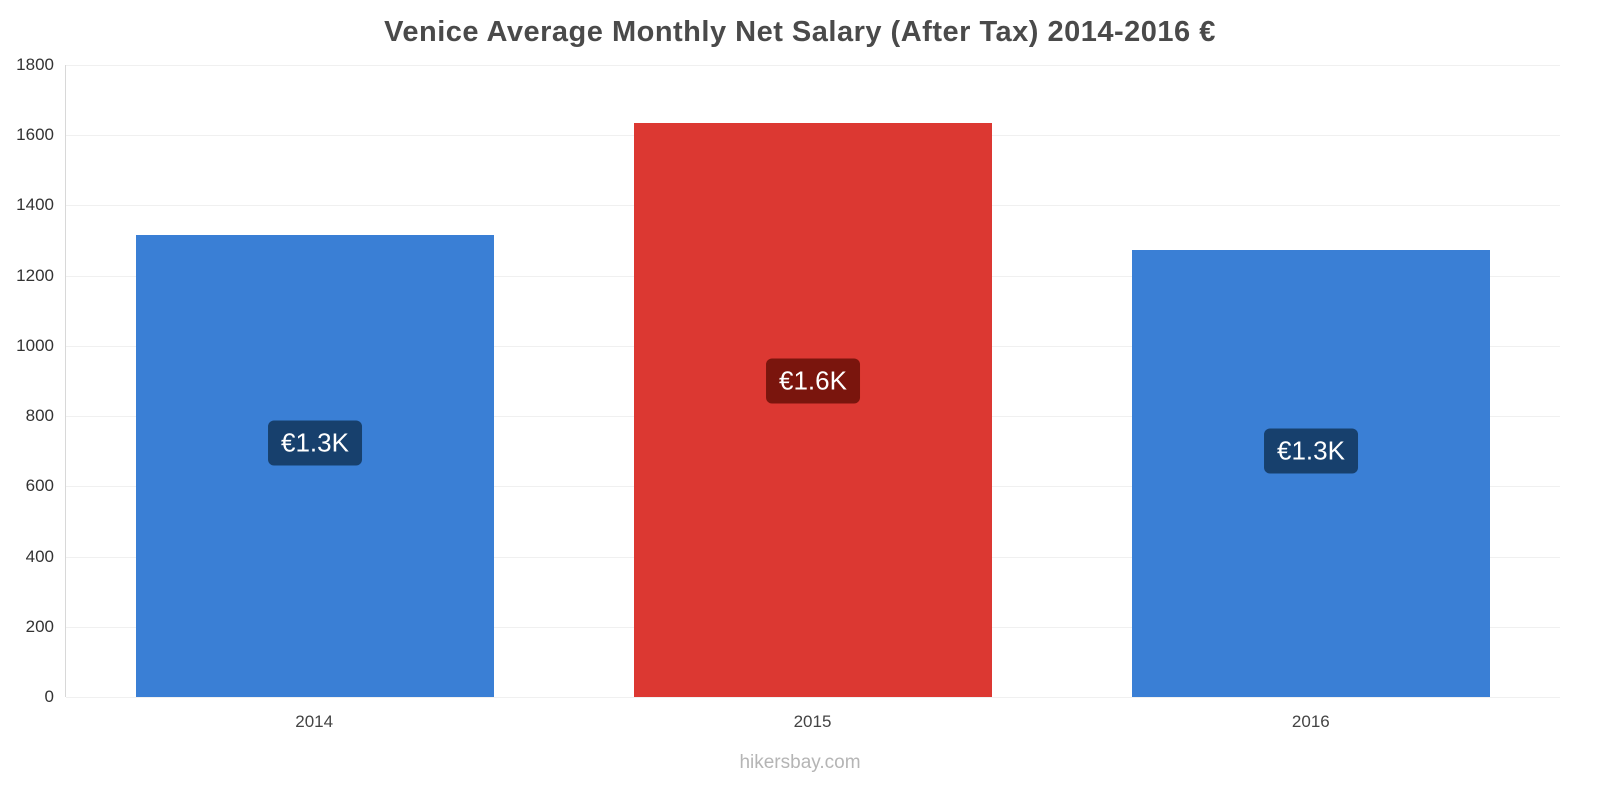  What do you see at coordinates (35, 275) in the screenshot?
I see `y-axis-label: 1200` at bounding box center [35, 275].